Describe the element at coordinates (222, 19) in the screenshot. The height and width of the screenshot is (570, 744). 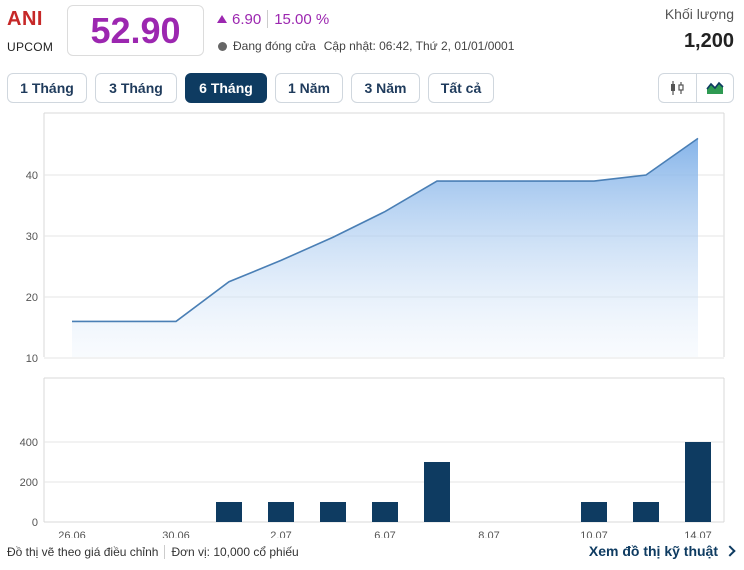
I see `up-arrow-icon` at that location.